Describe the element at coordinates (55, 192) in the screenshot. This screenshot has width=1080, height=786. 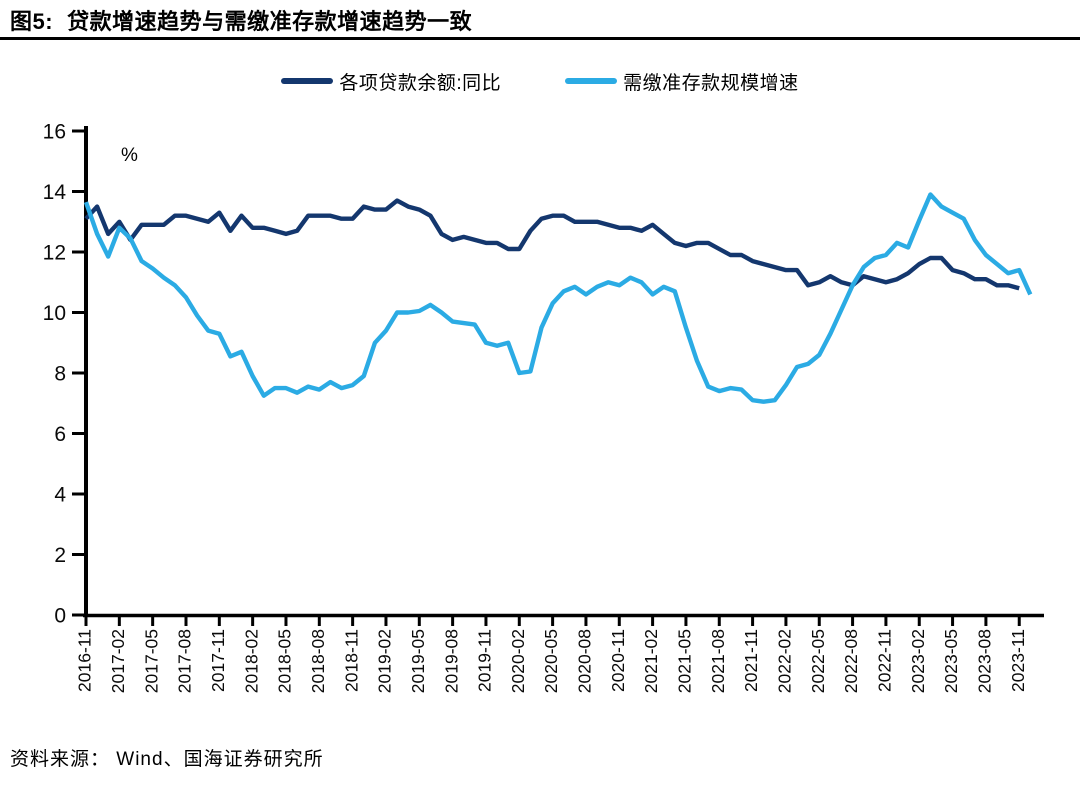
I see `y-tick-label: 14` at that location.